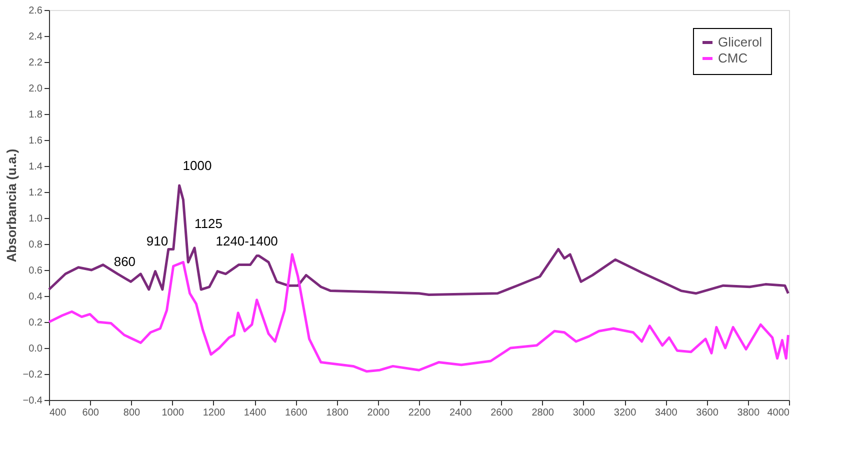 This screenshot has width=852, height=458. Describe the element at coordinates (35, 141) in the screenshot. I see `y-tick-label: 1.6` at that location.